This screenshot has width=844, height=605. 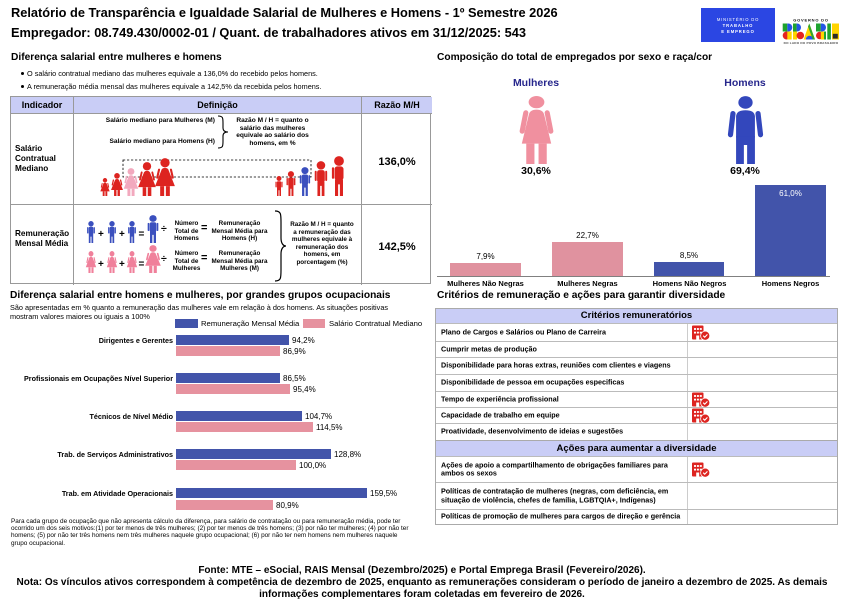 I want to click on svg-text: GOVERNO DO, so click(x=811, y=20).